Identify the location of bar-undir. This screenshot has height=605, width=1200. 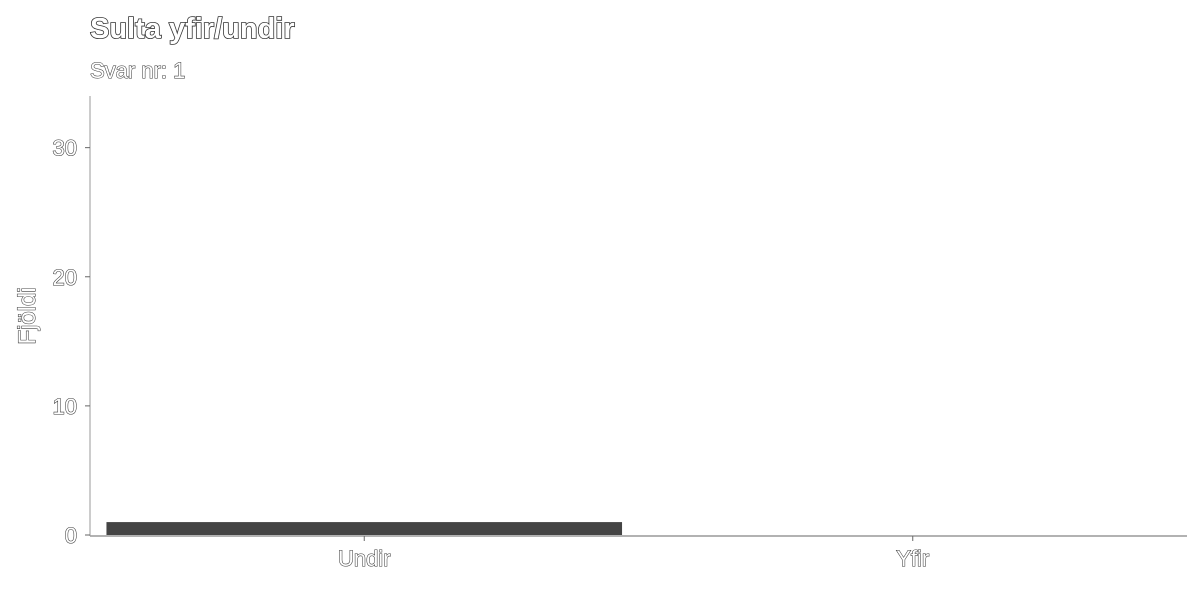
(364, 528).